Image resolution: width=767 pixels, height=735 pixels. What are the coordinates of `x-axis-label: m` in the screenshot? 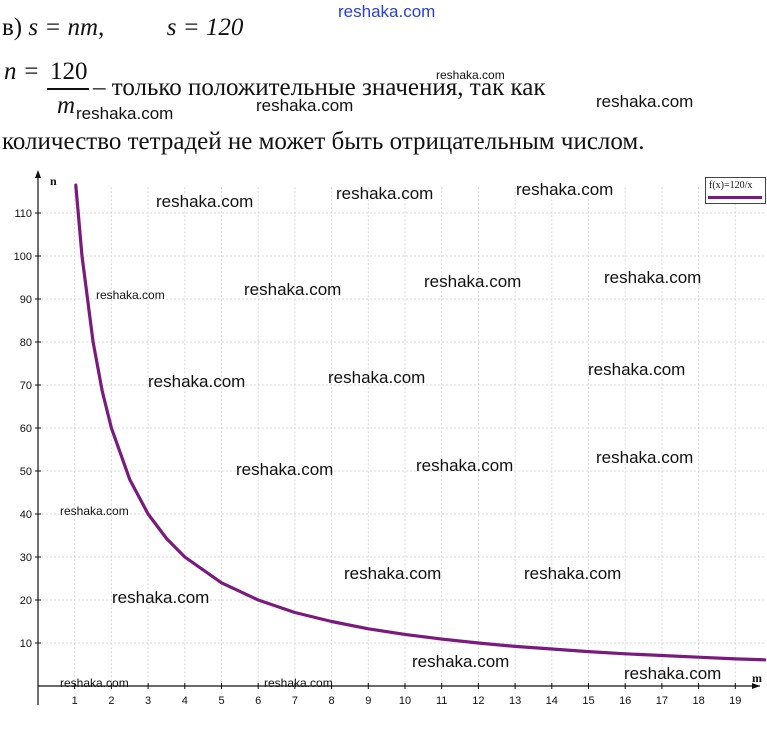 It's located at (757, 678).